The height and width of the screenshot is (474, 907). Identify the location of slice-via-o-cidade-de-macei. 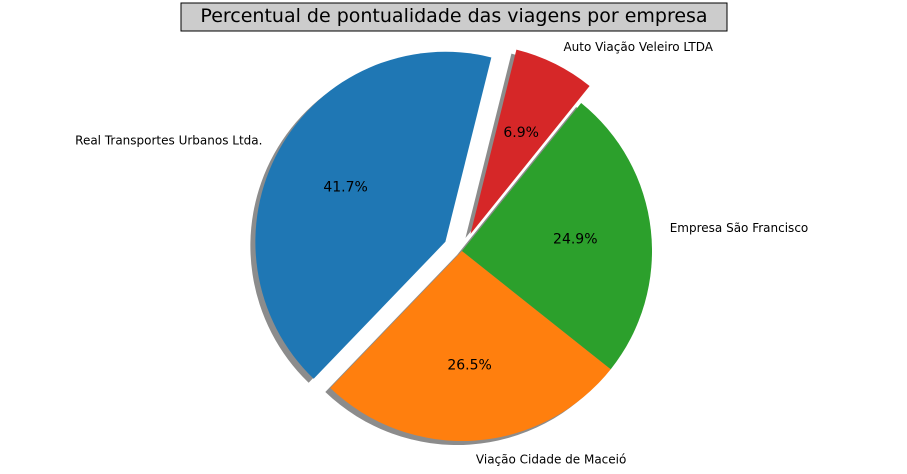
(470, 346).